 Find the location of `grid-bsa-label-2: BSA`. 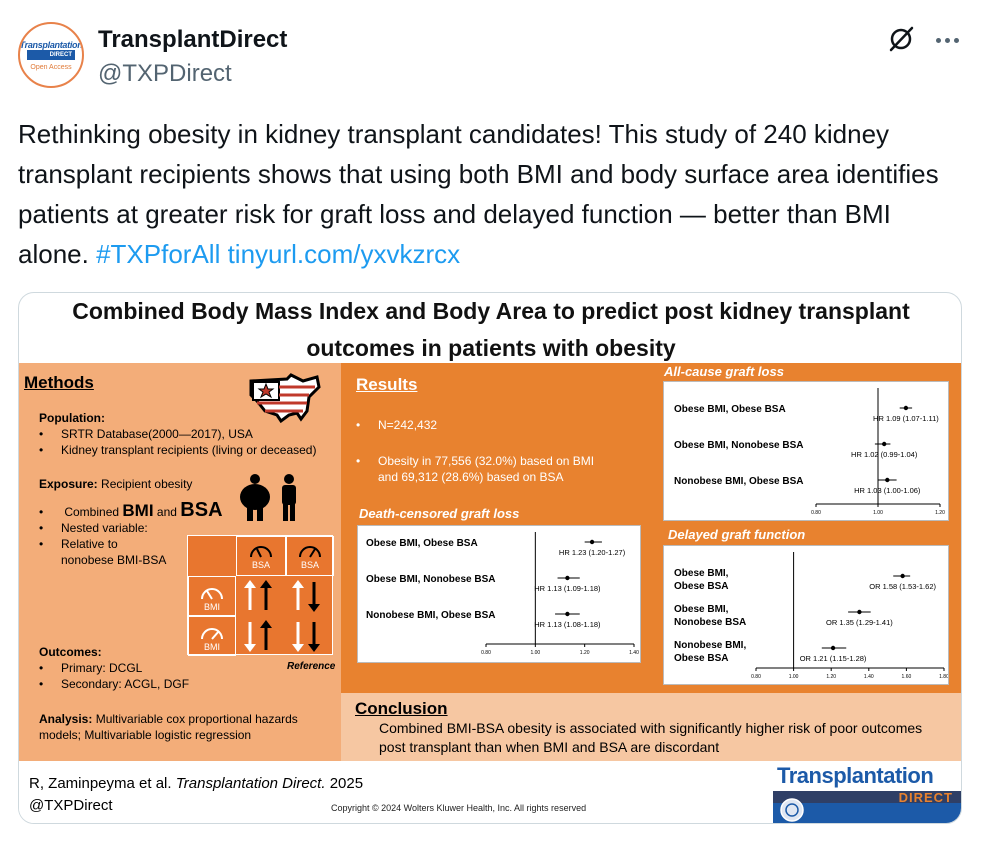

grid-bsa-label-2: BSA is located at coordinates (309, 565).